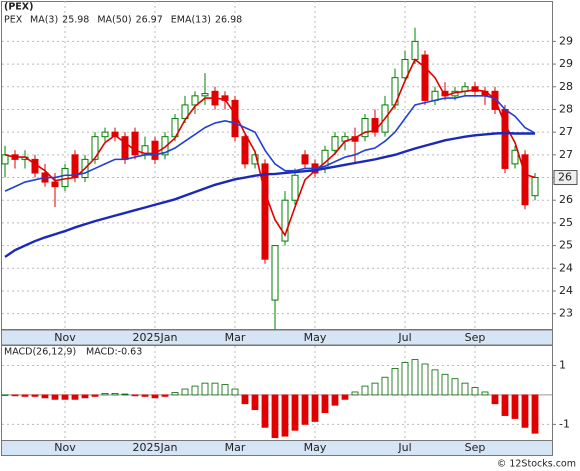 The width and height of the screenshot is (580, 471). What do you see at coordinates (315, 337) in the screenshot?
I see `x-tick-label: May` at bounding box center [315, 337].